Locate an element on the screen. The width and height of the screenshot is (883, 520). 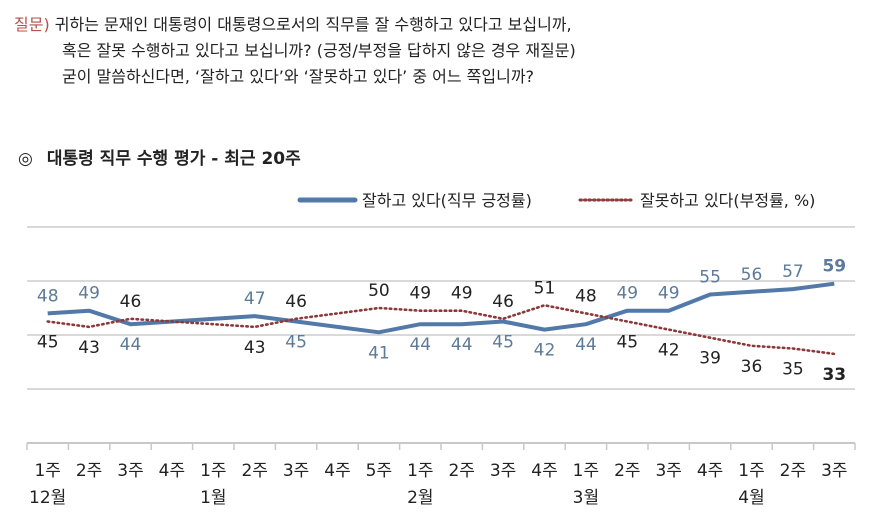
data-label-positive: 48 is located at coordinates (48, 296).